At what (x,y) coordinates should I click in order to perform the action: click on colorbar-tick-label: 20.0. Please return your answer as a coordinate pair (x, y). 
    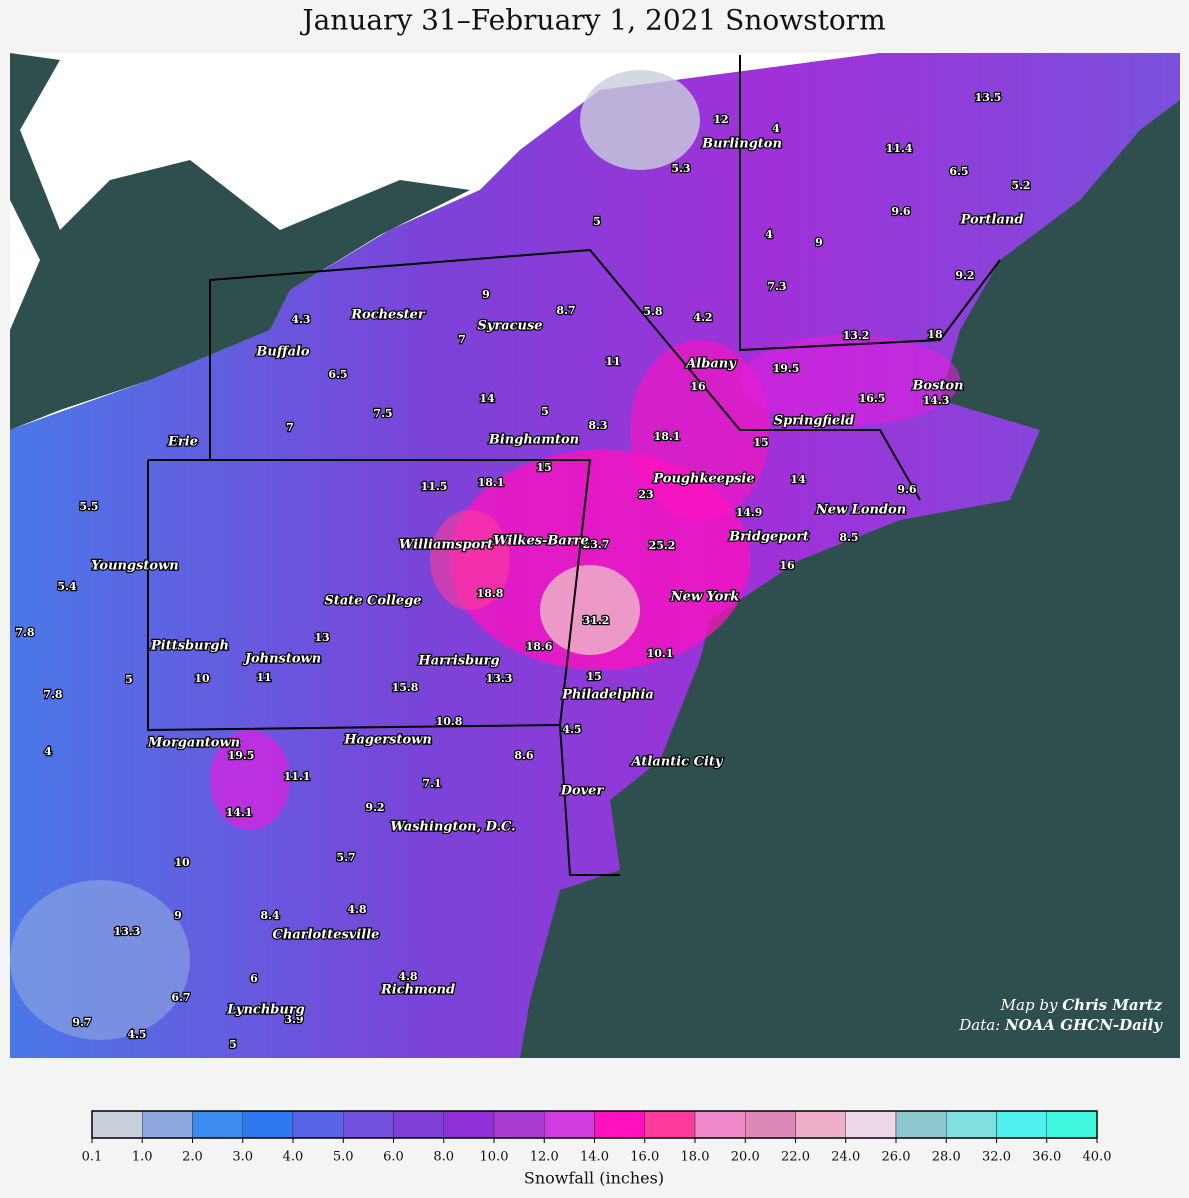
    Looking at the image, I should click on (745, 1157).